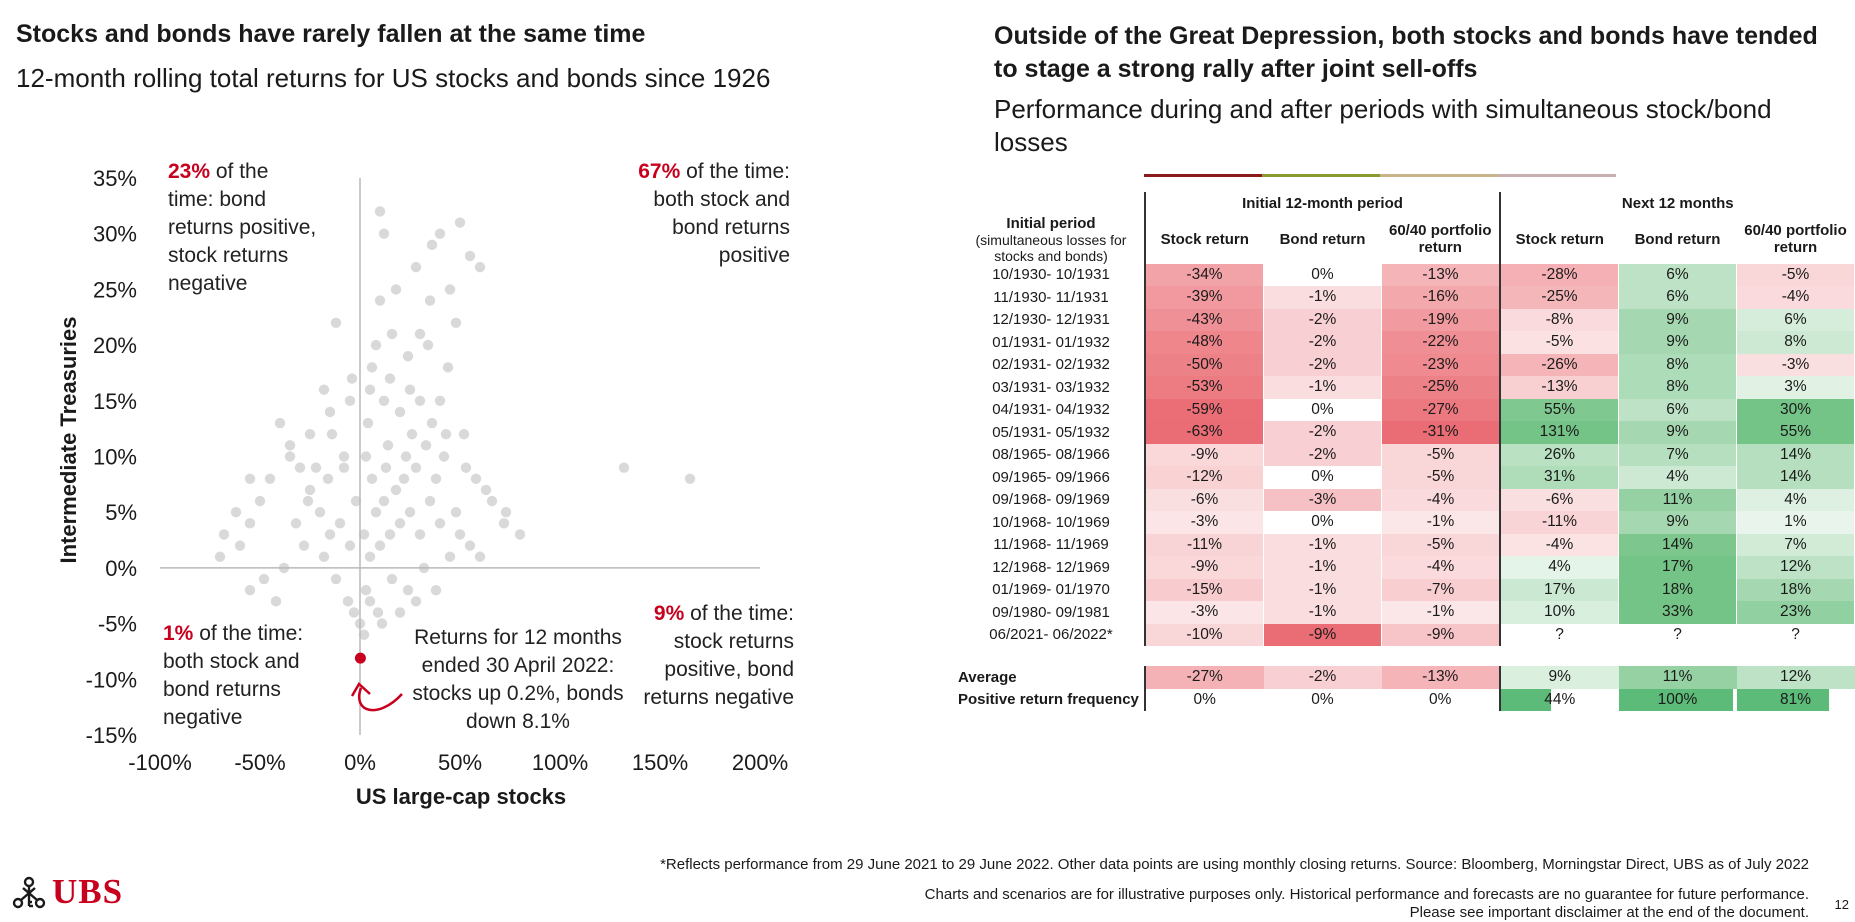  Describe the element at coordinates (88, 891) in the screenshot. I see `ubs-logo-text: UBS` at that location.